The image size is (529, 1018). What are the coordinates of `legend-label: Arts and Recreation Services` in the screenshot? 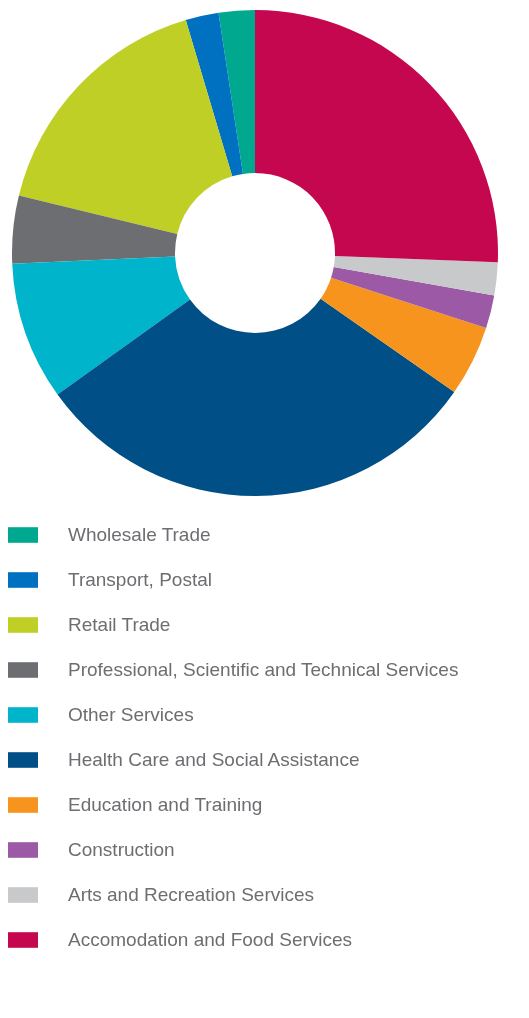 It's located at (191, 894).